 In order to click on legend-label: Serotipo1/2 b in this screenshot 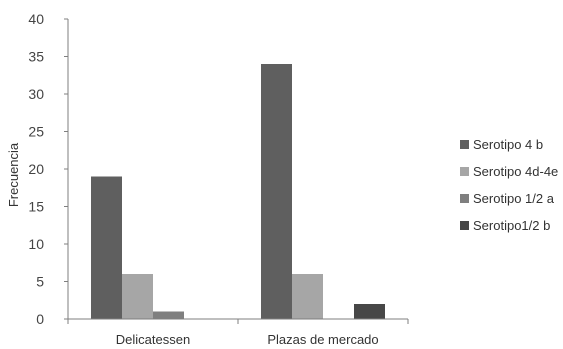, I will do `click(511, 225)`.